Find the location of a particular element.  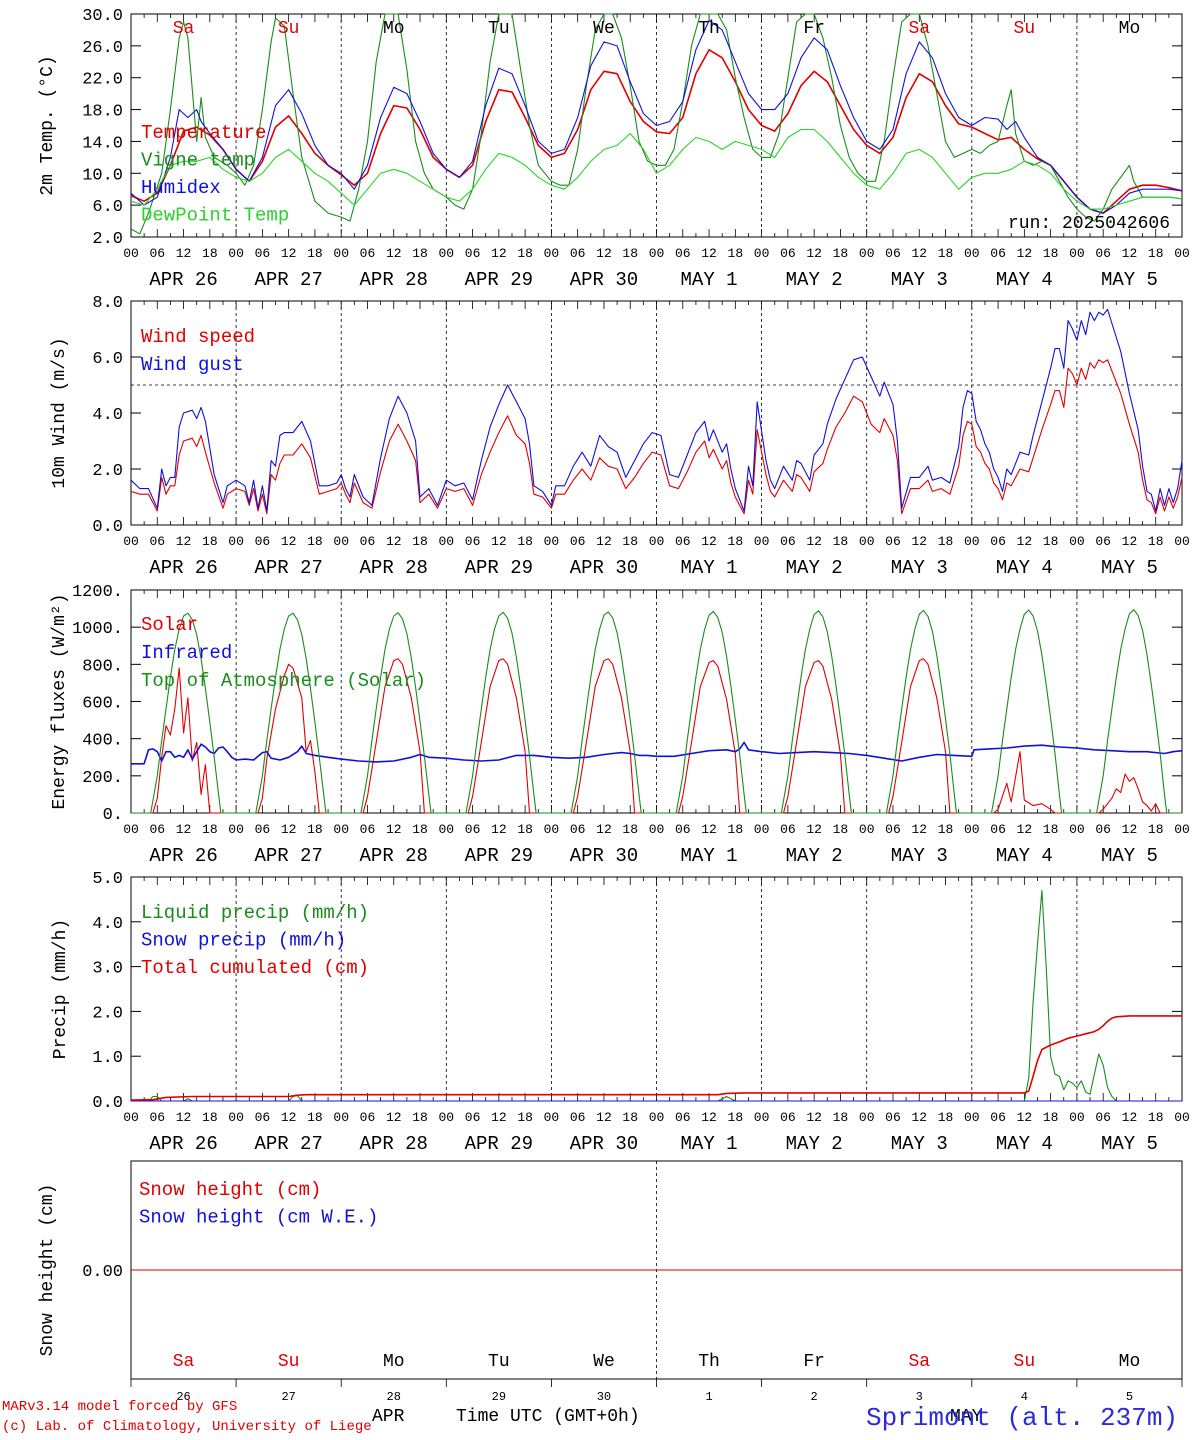

day-of-week-label: Mo is located at coordinates (1130, 1362).